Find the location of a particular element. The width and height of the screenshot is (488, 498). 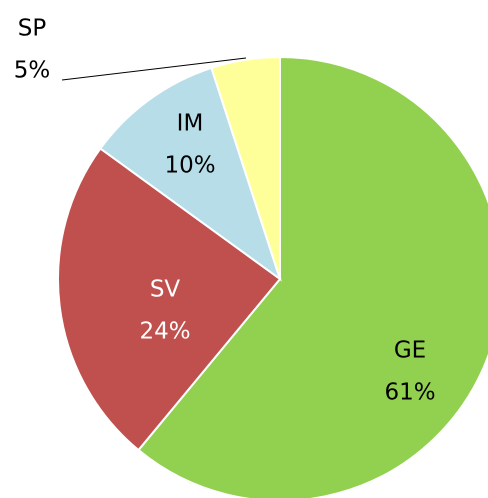

slice-value-label: 24% is located at coordinates (164, 332).